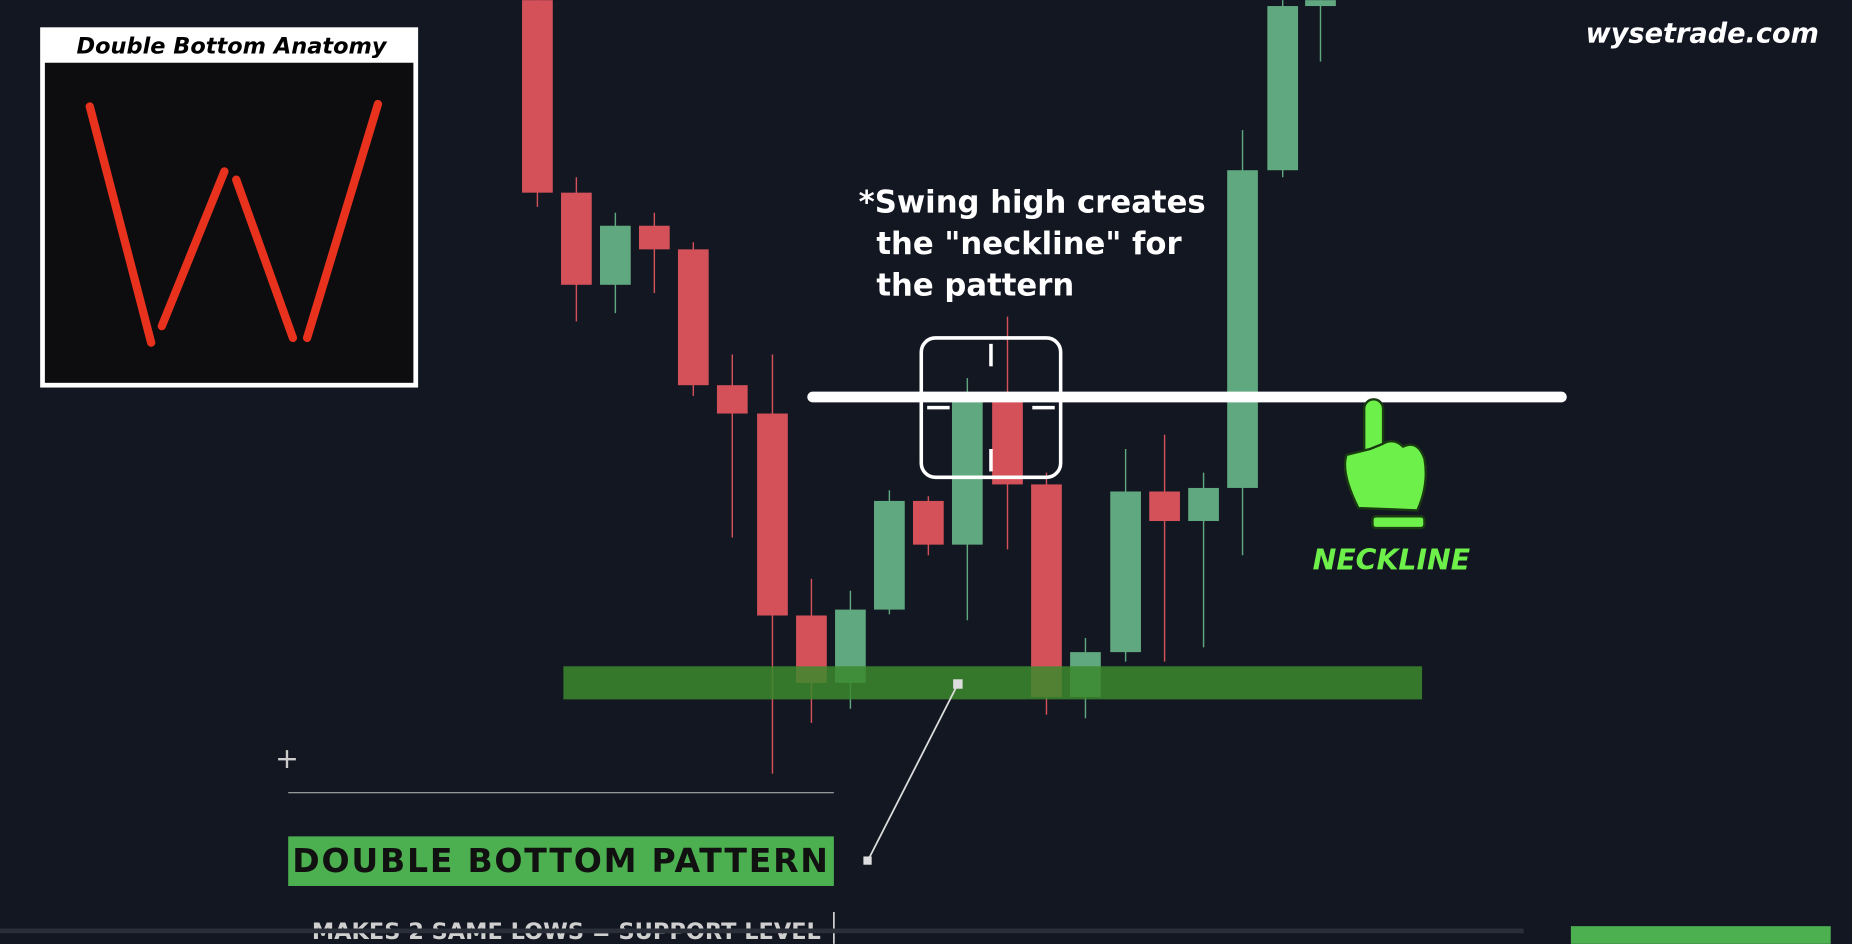 The image size is (1852, 944). What do you see at coordinates (1702, 34) in the screenshot?
I see `brand: wysetrade.com` at bounding box center [1702, 34].